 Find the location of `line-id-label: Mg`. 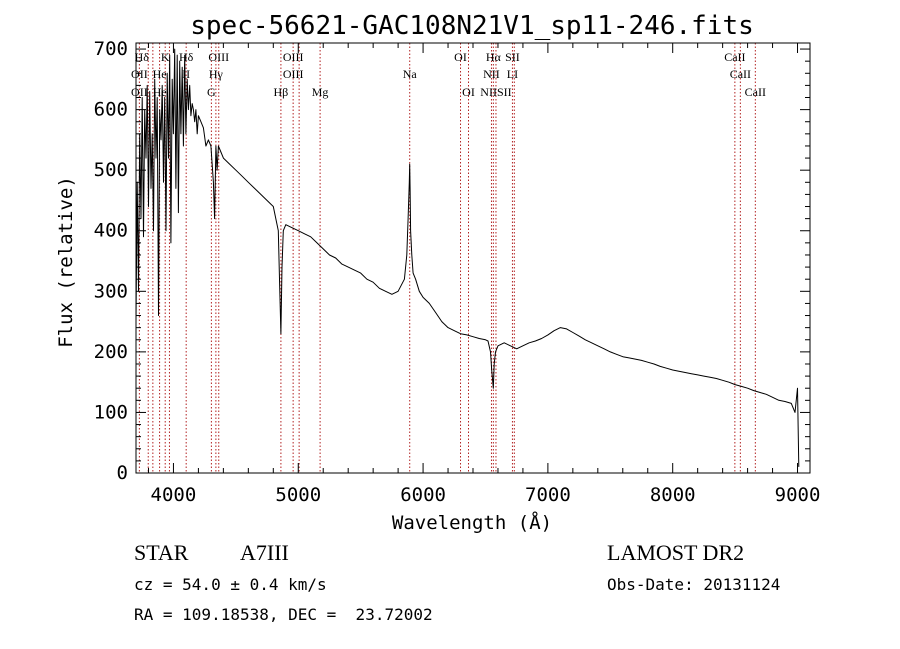

line-id-label: Mg is located at coordinates (320, 92).